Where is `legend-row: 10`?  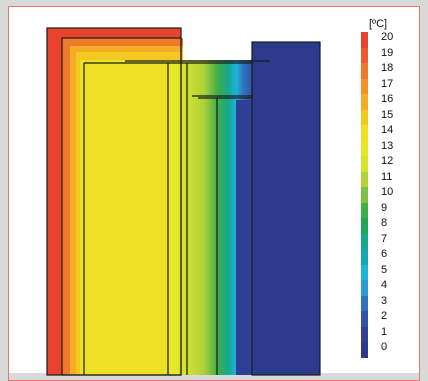
legend-row: 10 is located at coordinates (391, 194).